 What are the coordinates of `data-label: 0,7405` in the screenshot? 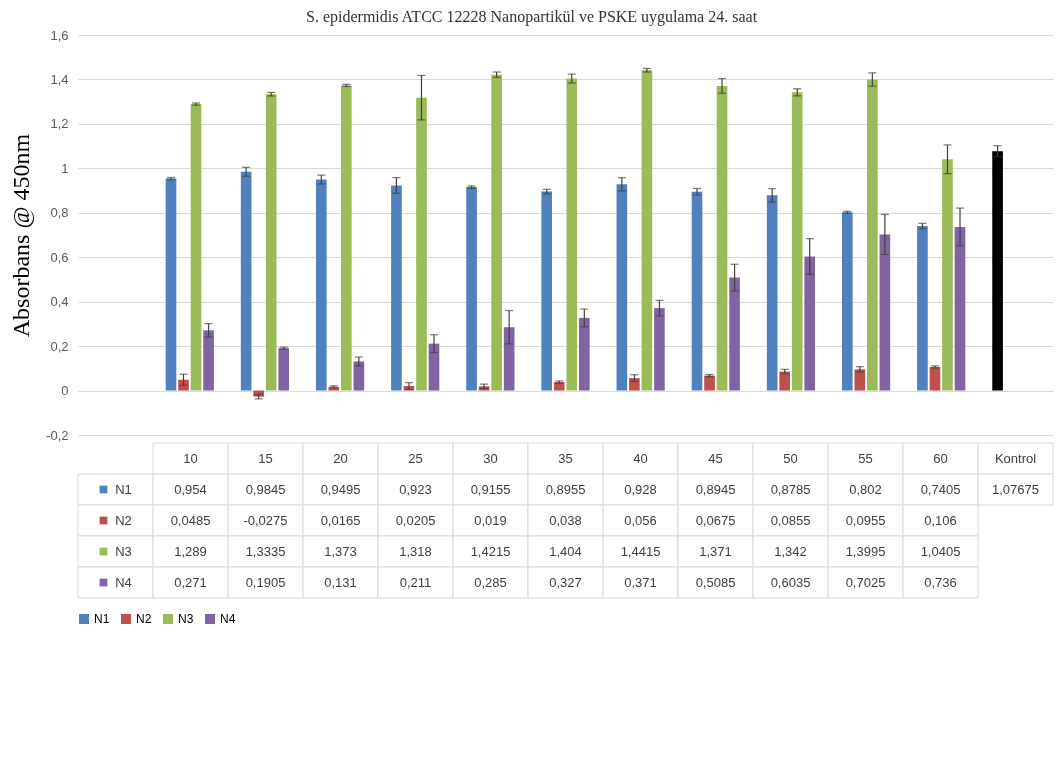 It's located at (940, 489).